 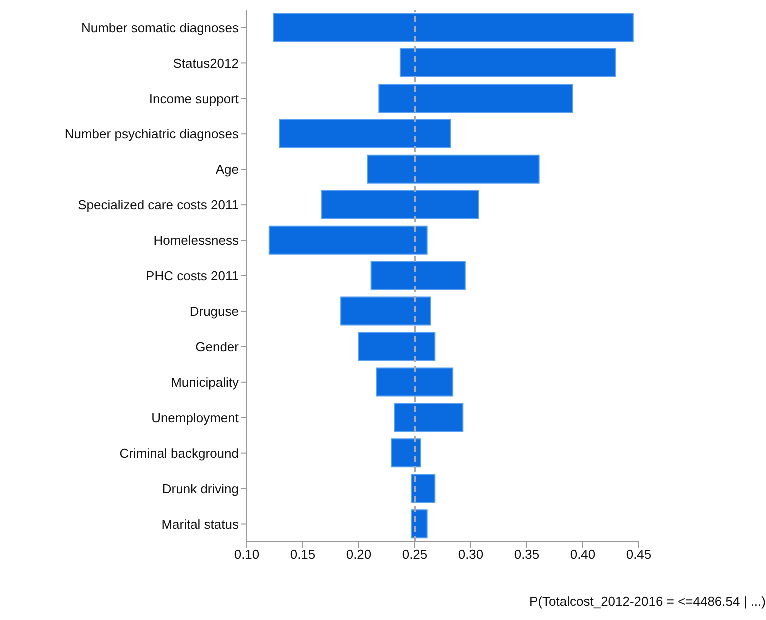 What do you see at coordinates (583, 554) in the screenshot?
I see `x-tick-label: 0.40` at bounding box center [583, 554].